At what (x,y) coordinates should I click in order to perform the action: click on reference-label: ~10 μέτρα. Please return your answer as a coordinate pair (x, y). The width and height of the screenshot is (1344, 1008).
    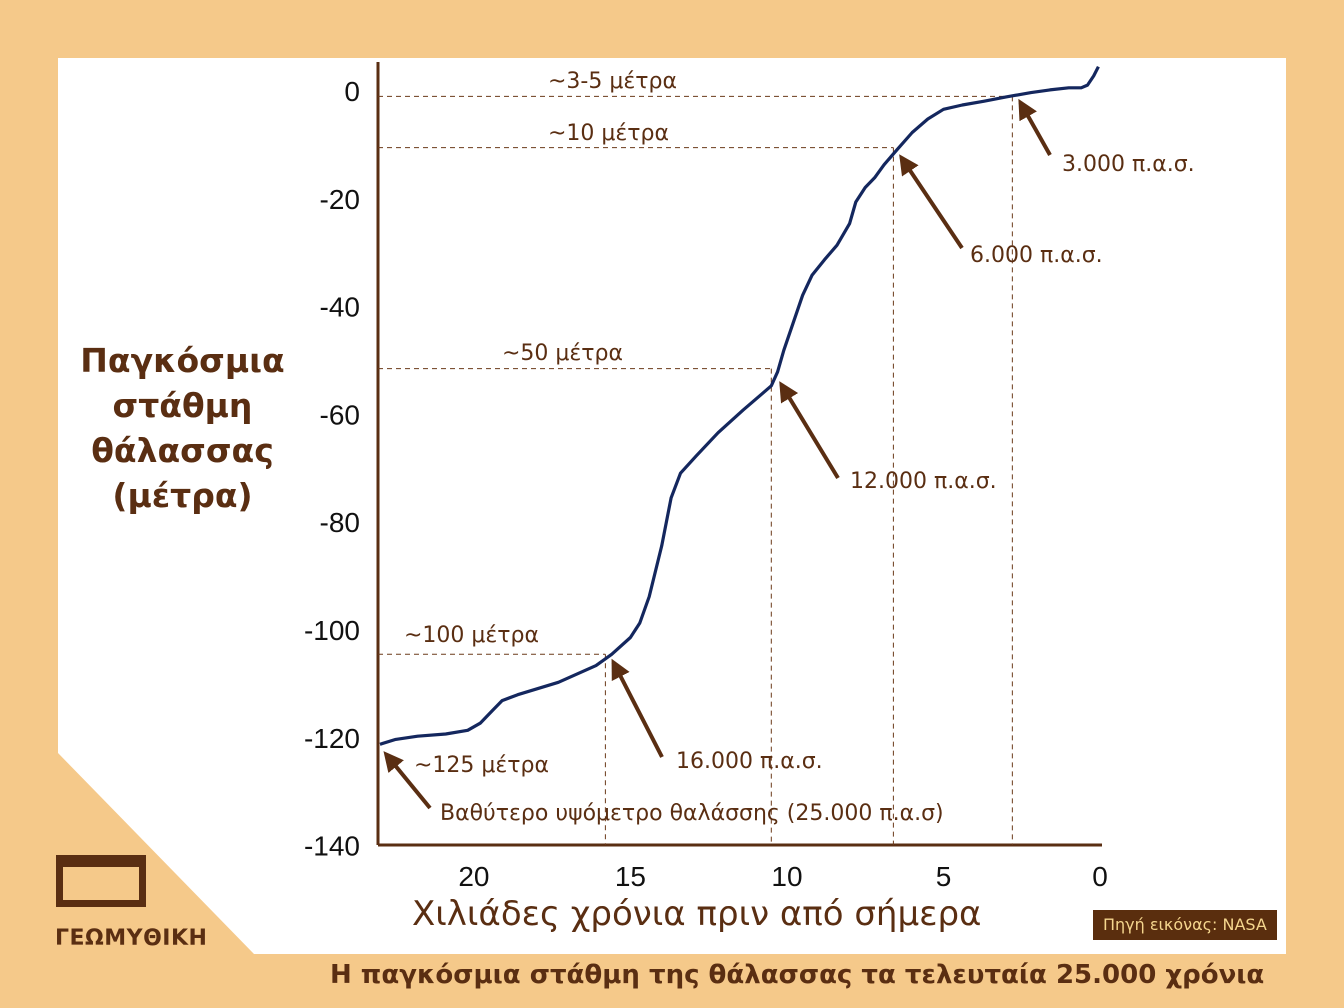
    Looking at the image, I should click on (608, 133).